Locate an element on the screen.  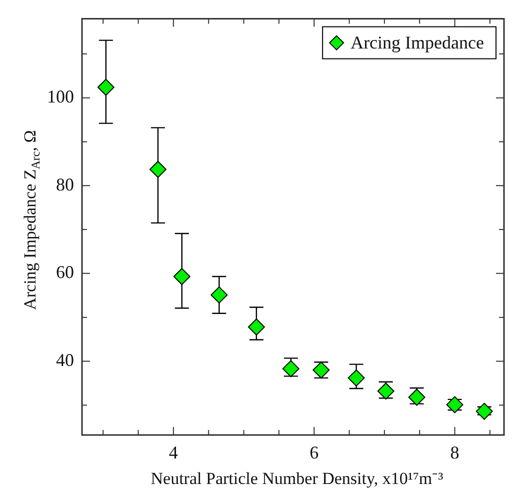
y-tick-label: 60 is located at coordinates (65, 272).